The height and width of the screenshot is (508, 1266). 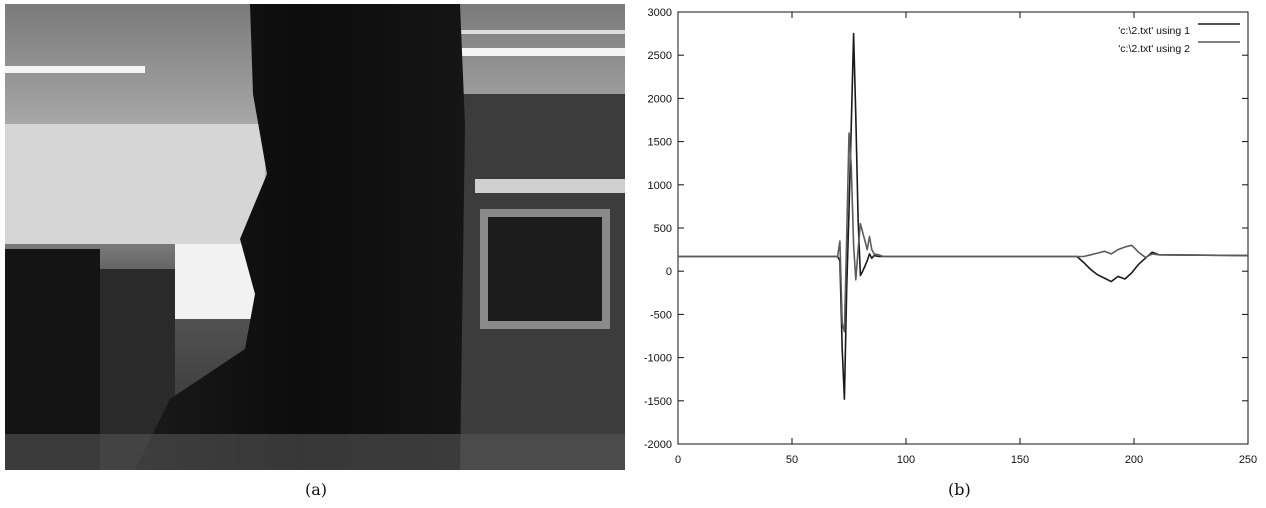 I want to click on y-tick-label: -2000, so click(x=658, y=445).